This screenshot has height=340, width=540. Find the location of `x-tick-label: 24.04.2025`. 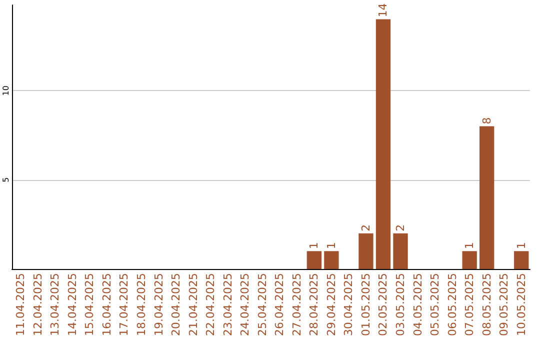

x-tick-label: 24.04.2025 is located at coordinates (245, 304).